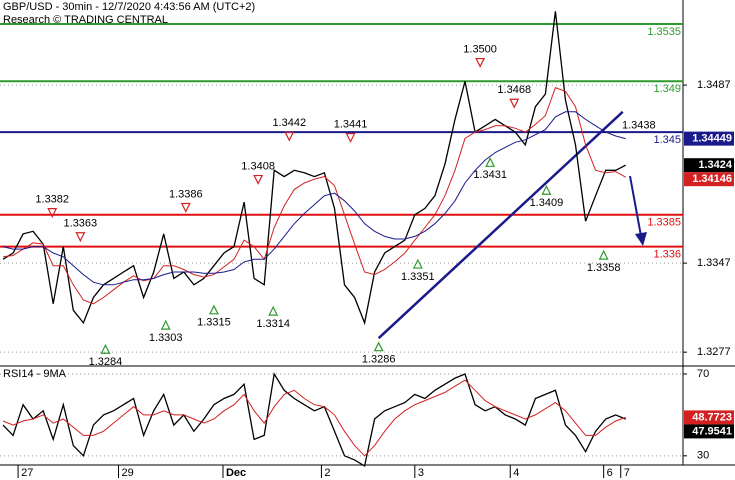 Image resolution: width=735 pixels, height=480 pixels. Describe the element at coordinates (27, 473) in the screenshot. I see `x-tick-label: 27` at that location.